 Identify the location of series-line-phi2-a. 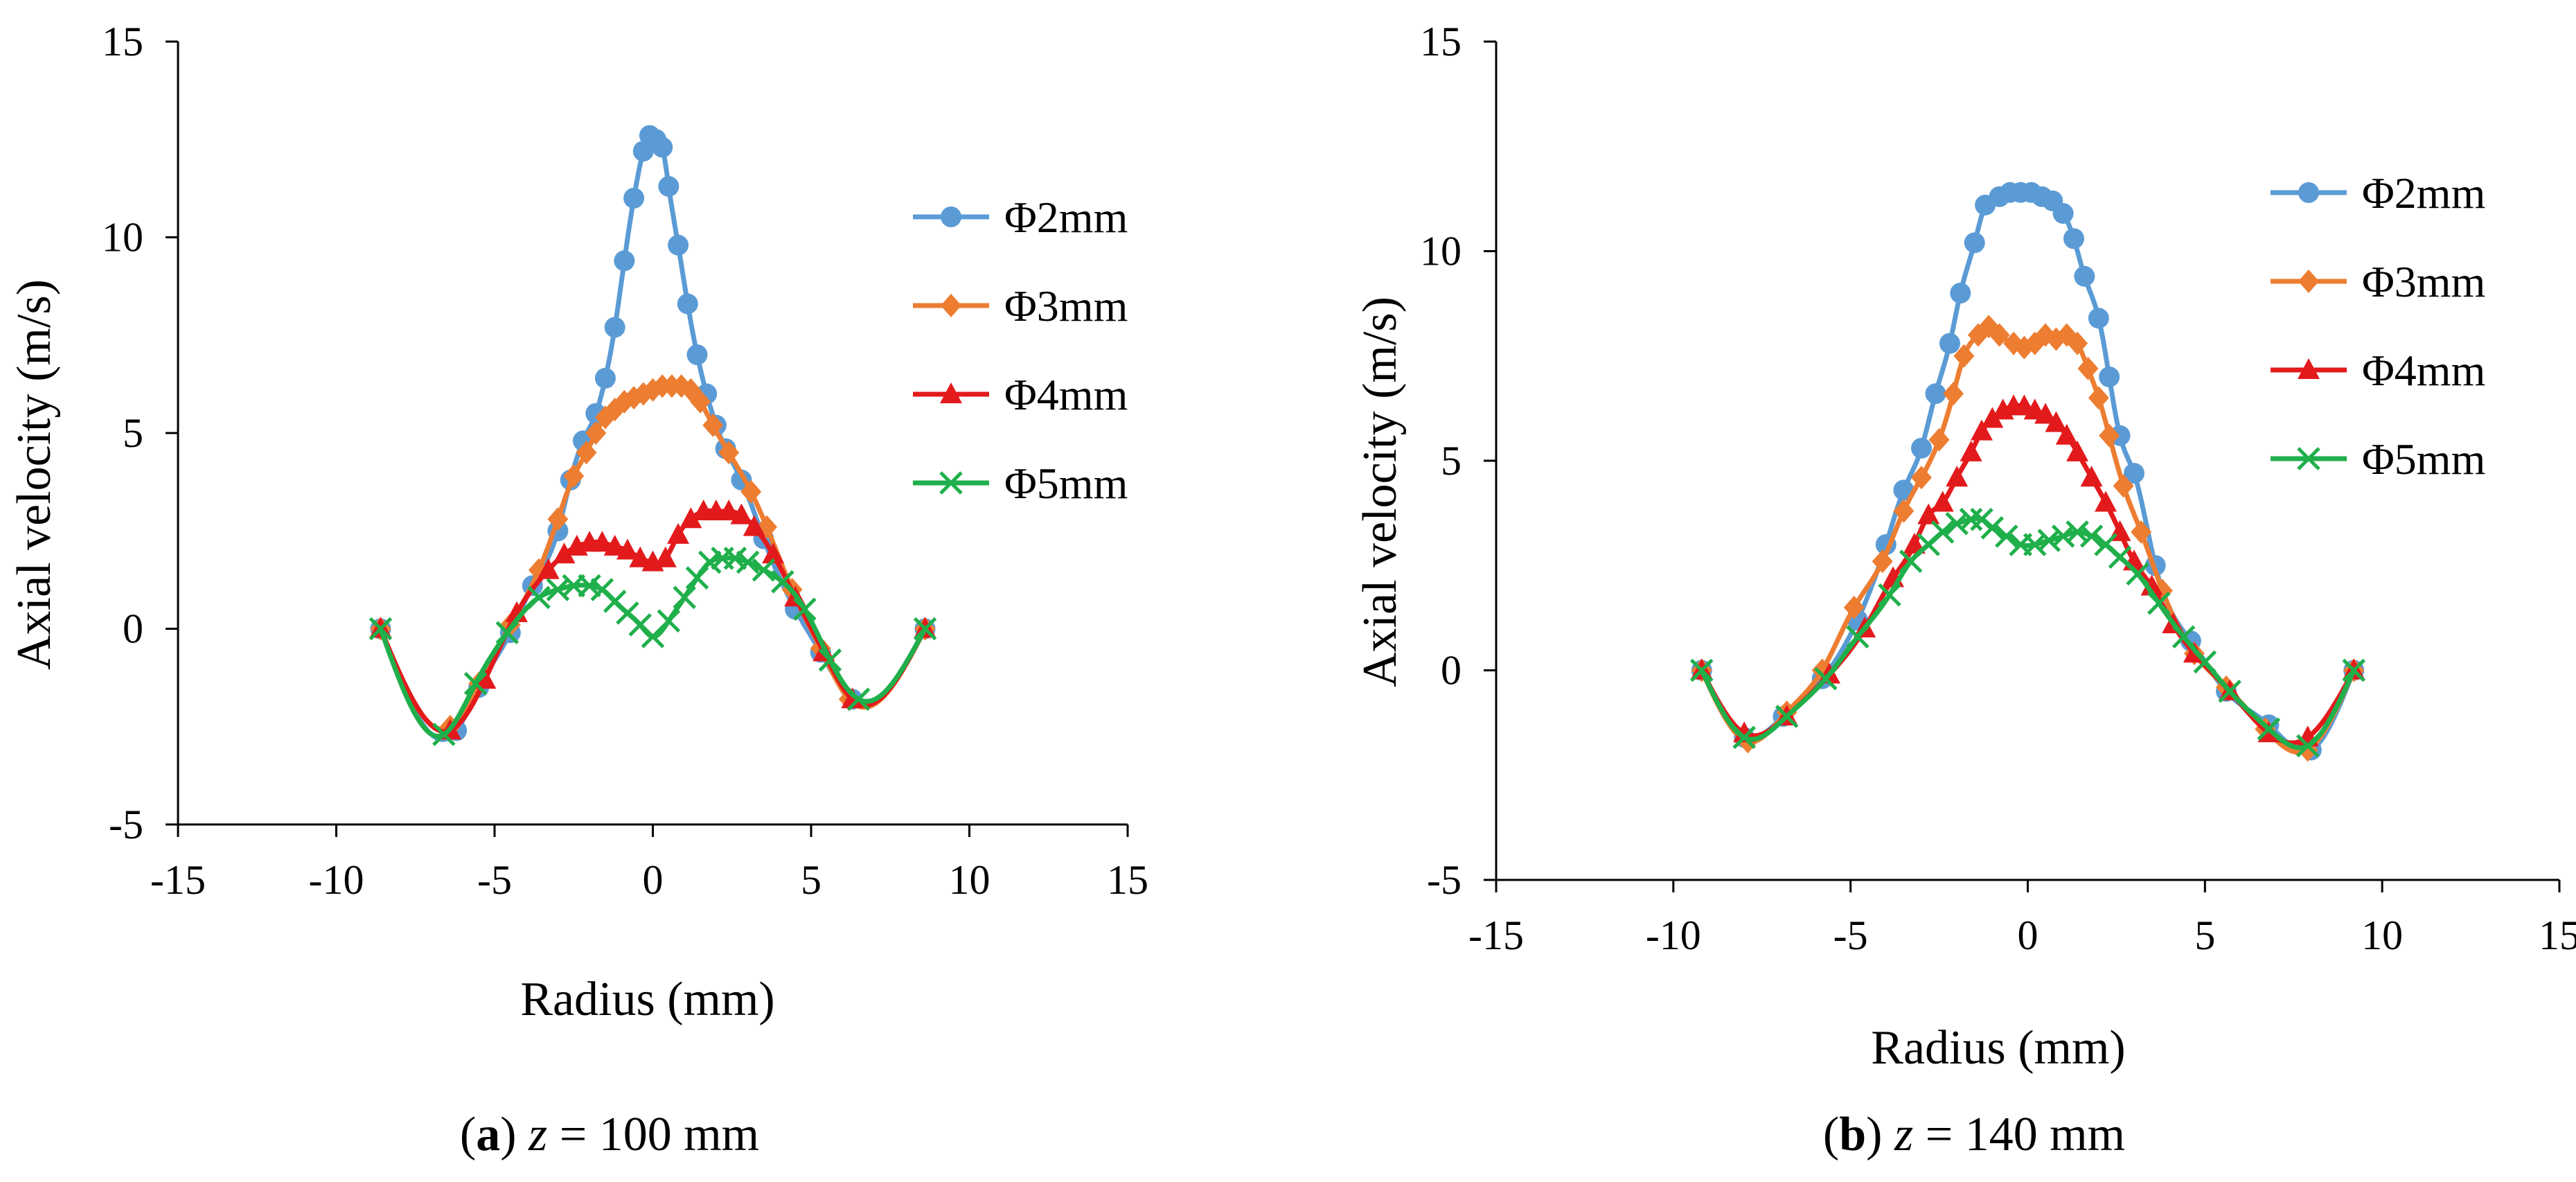
(652, 437).